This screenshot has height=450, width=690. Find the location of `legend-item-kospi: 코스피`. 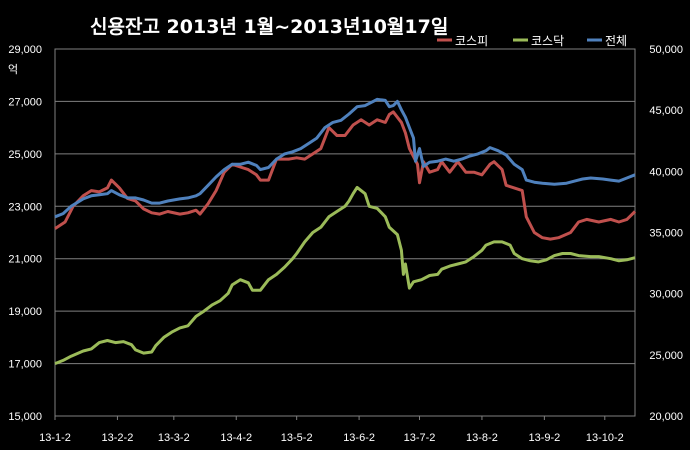

legend-item-kospi: 코스피 is located at coordinates (462, 41).